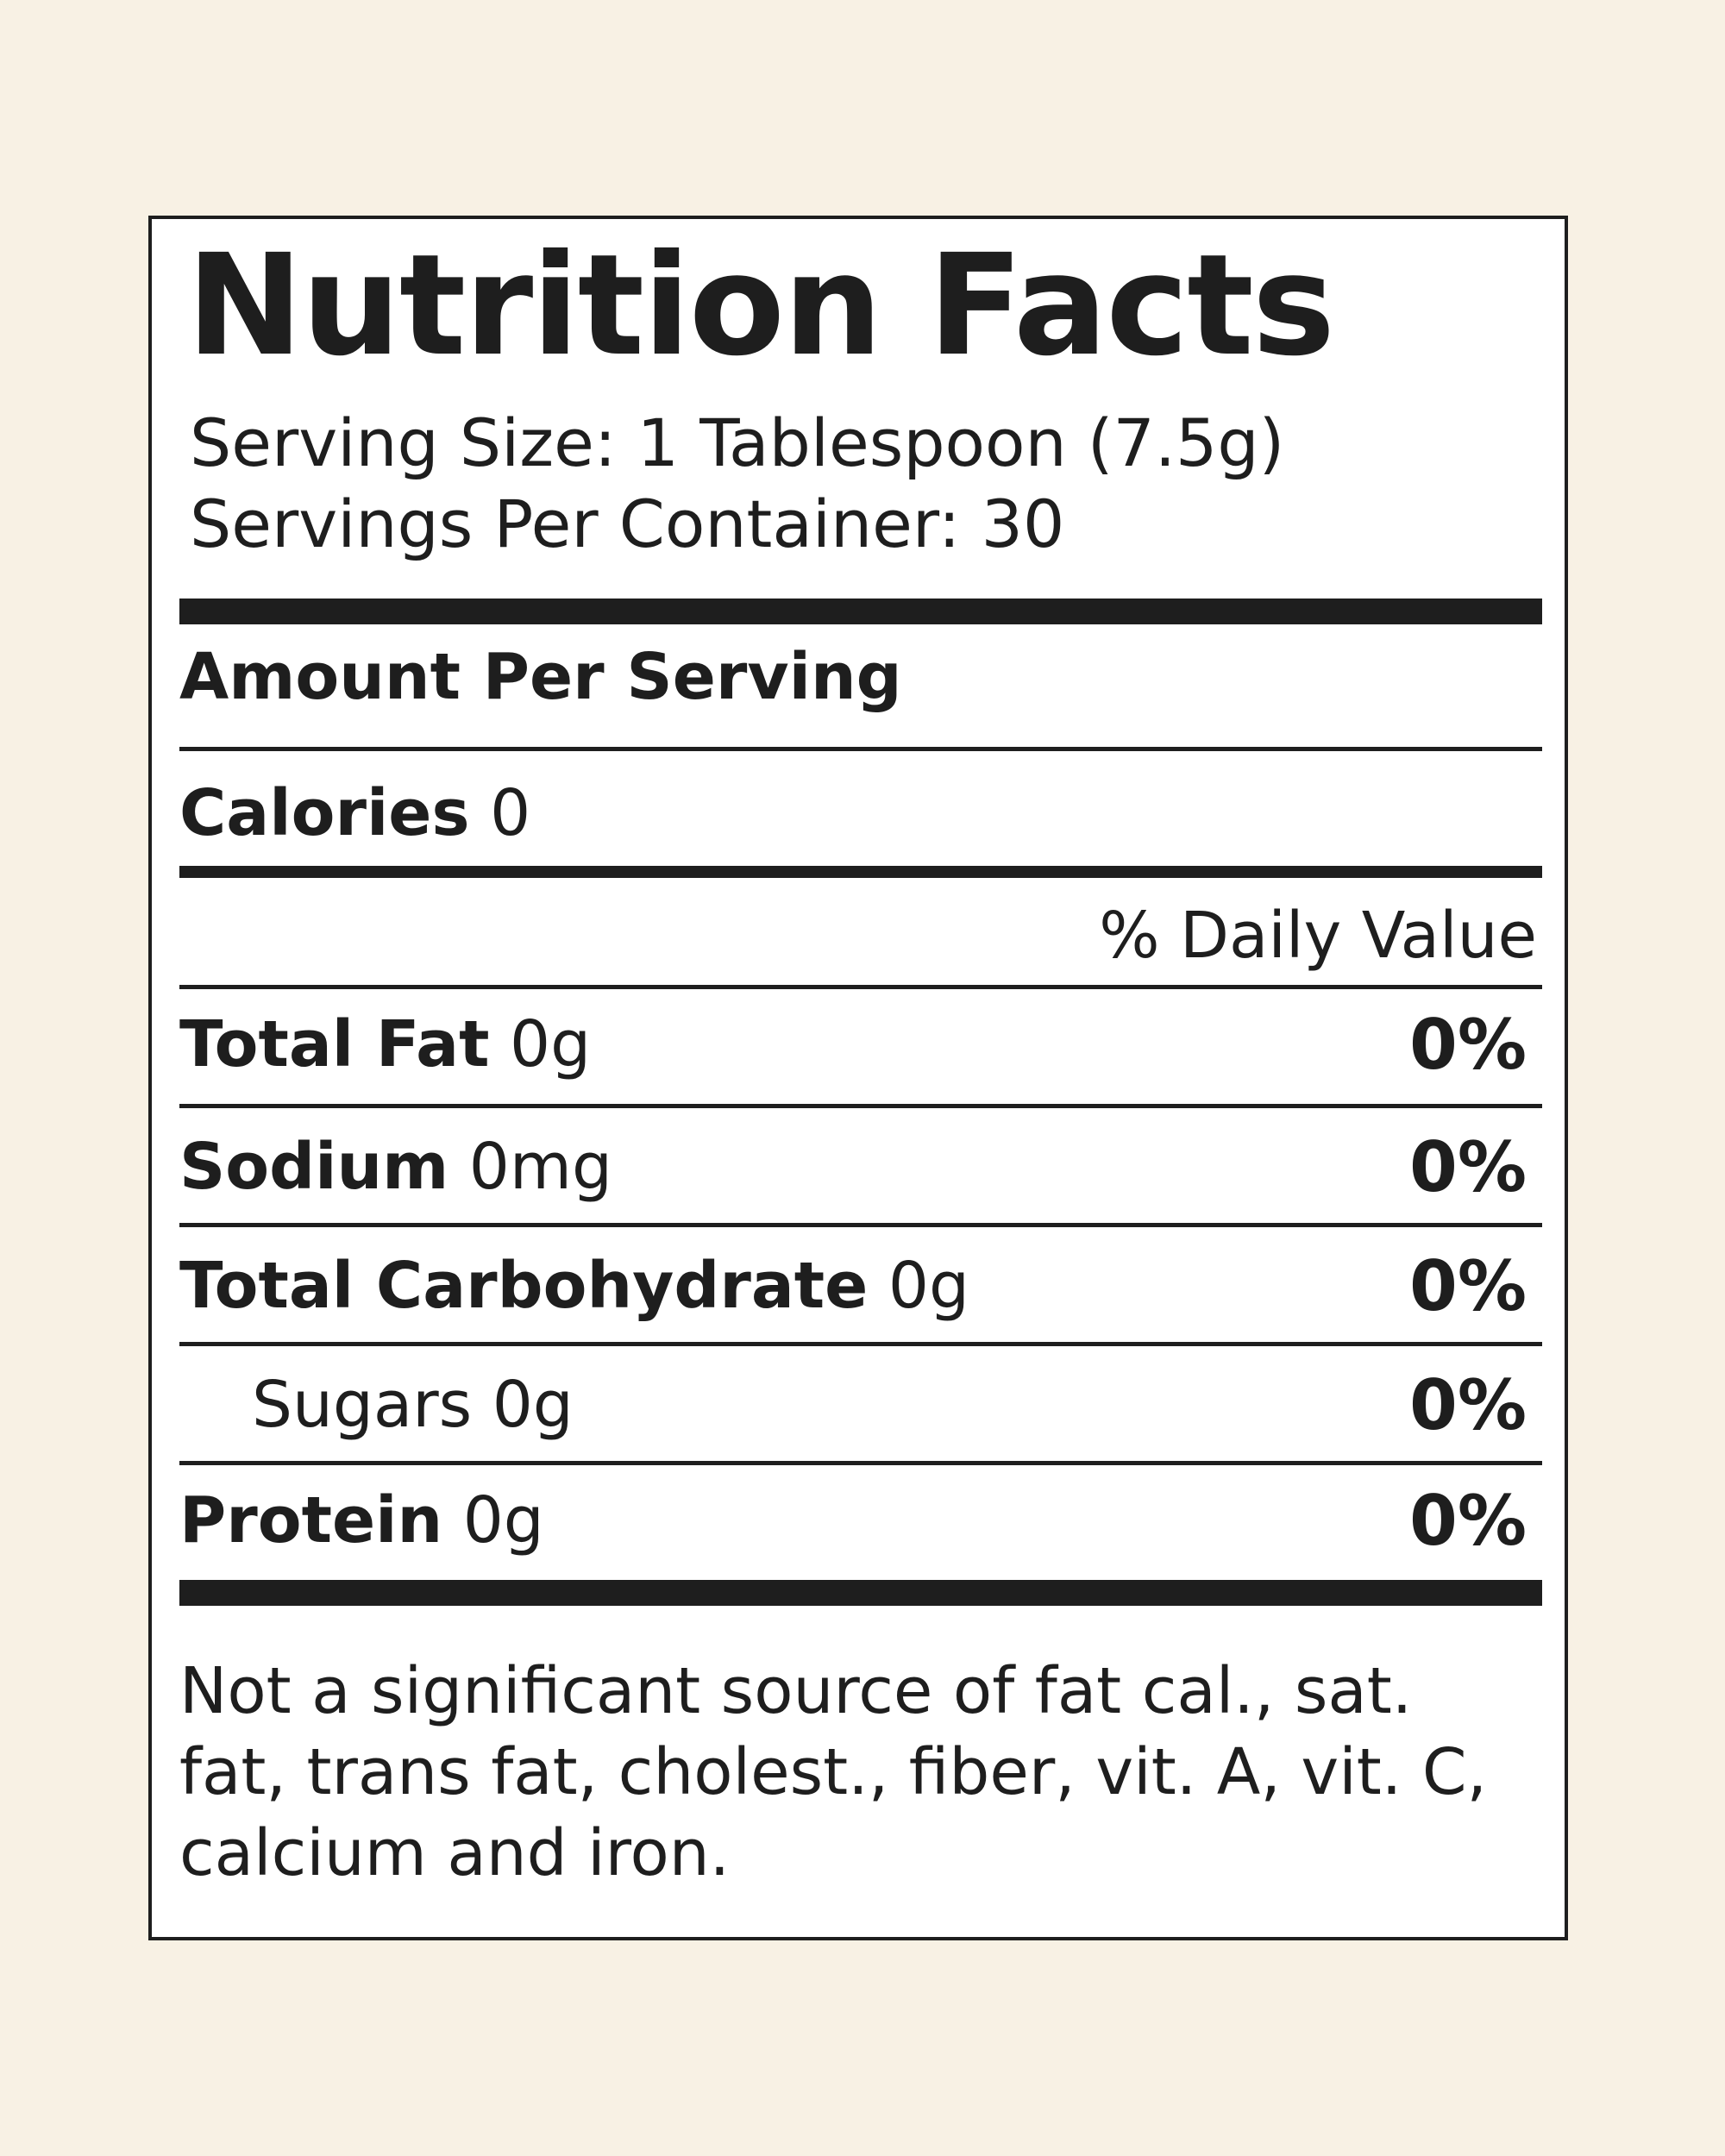  I want to click on calories-label: Calories, so click(324, 813).